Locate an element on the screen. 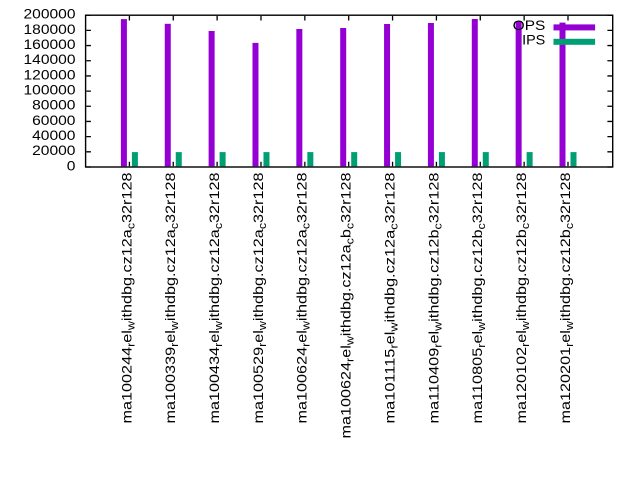  svg-text:ma110409relwithdbg.cz12bc32r12: ma110409relwithdbg.cz12bc32r128 is located at coordinates (435, 297).